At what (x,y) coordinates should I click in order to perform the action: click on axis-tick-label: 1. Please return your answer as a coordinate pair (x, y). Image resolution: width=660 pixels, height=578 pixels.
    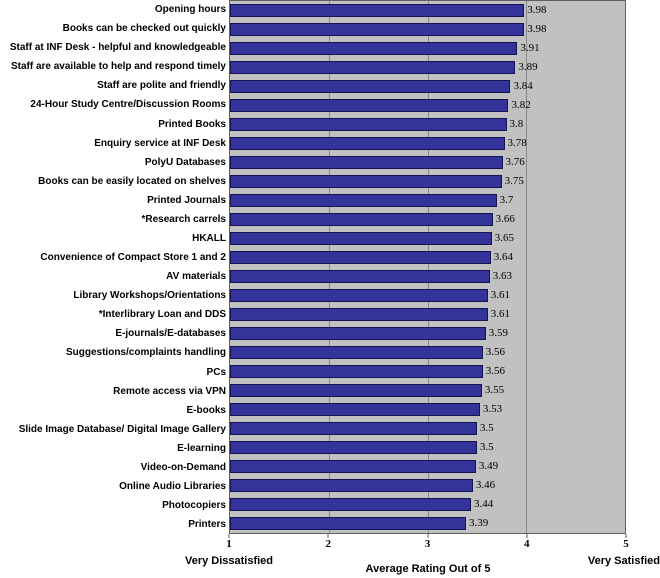
    Looking at the image, I should click on (229, 544).